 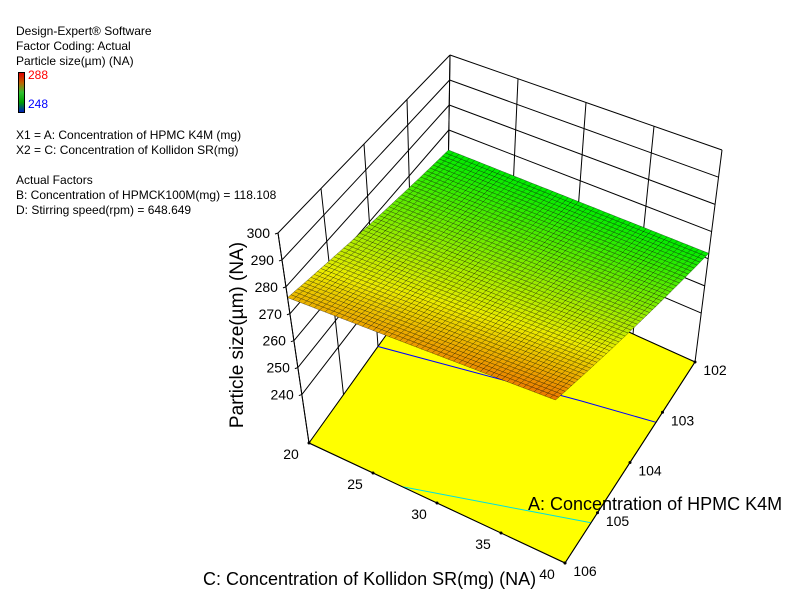 I want to click on z-tick-label: 250, so click(x=279, y=368).